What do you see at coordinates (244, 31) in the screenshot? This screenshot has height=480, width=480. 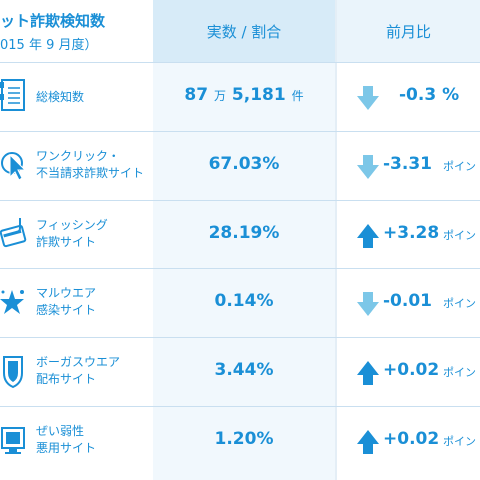 I see `column-header-value: 実数 / 割合` at bounding box center [244, 31].